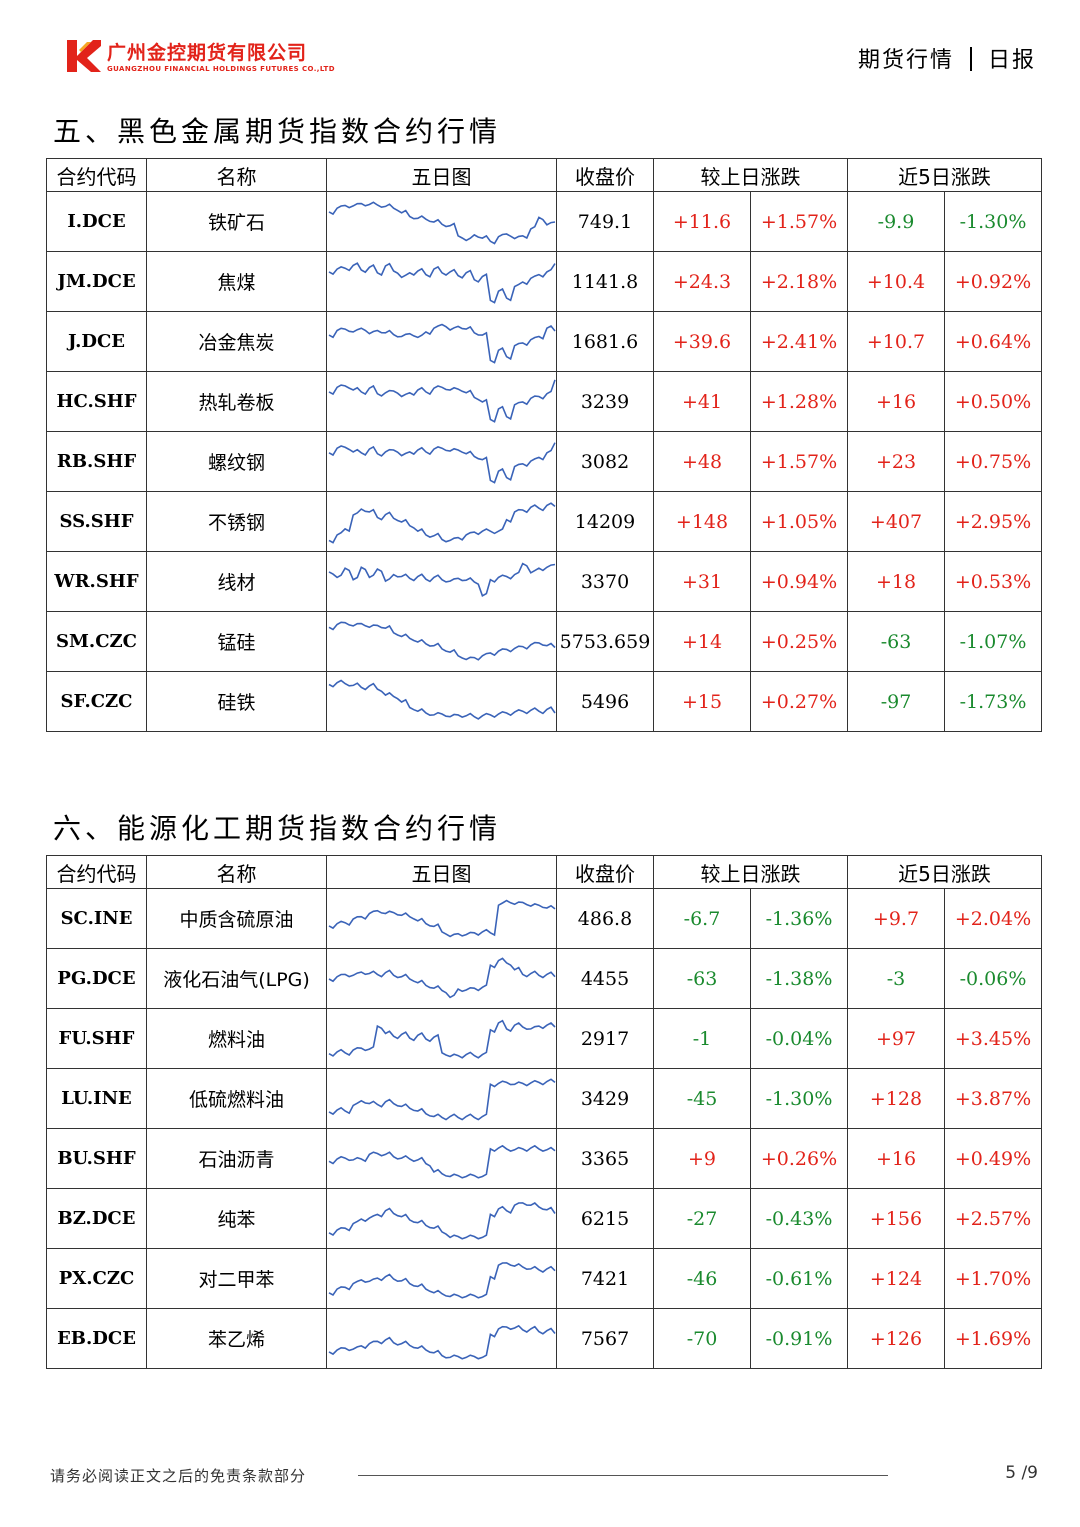 The image size is (1080, 1527). What do you see at coordinates (605, 581) in the screenshot?
I see `close-price: 3370` at bounding box center [605, 581].